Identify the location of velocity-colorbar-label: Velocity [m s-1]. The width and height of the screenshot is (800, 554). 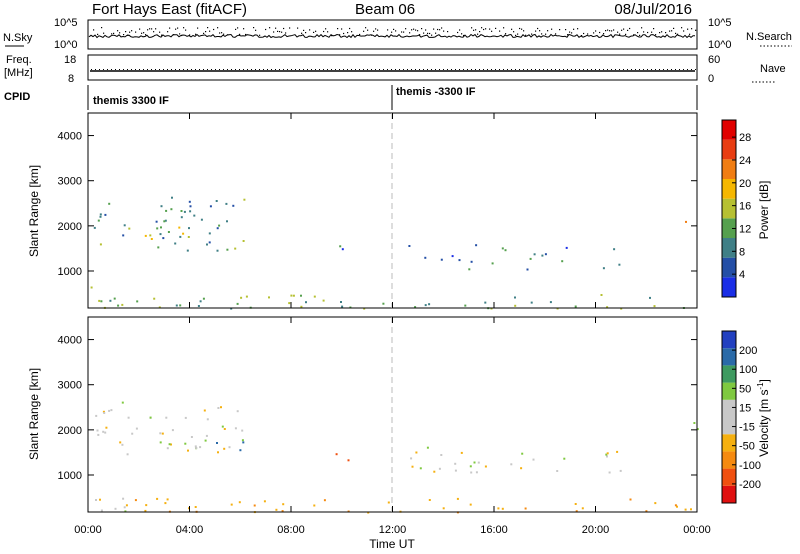
(763, 418).